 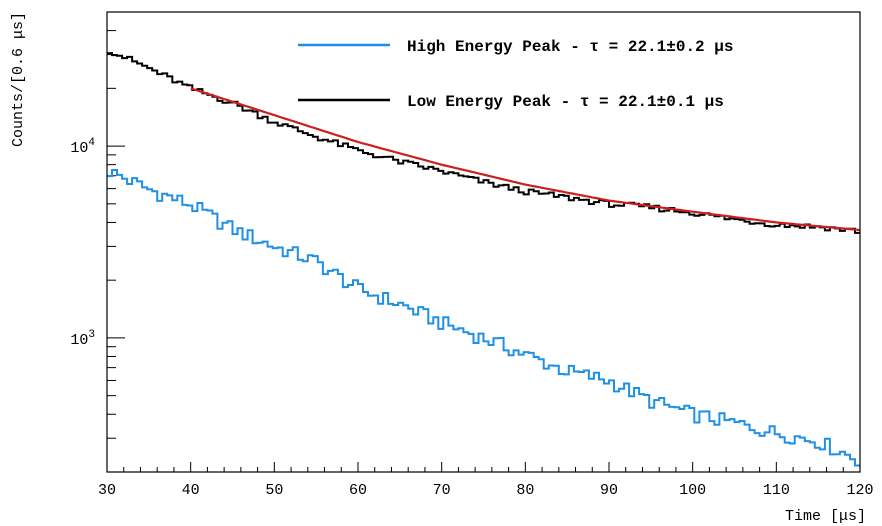 I want to click on x-tick-label: 100, so click(x=692, y=490).